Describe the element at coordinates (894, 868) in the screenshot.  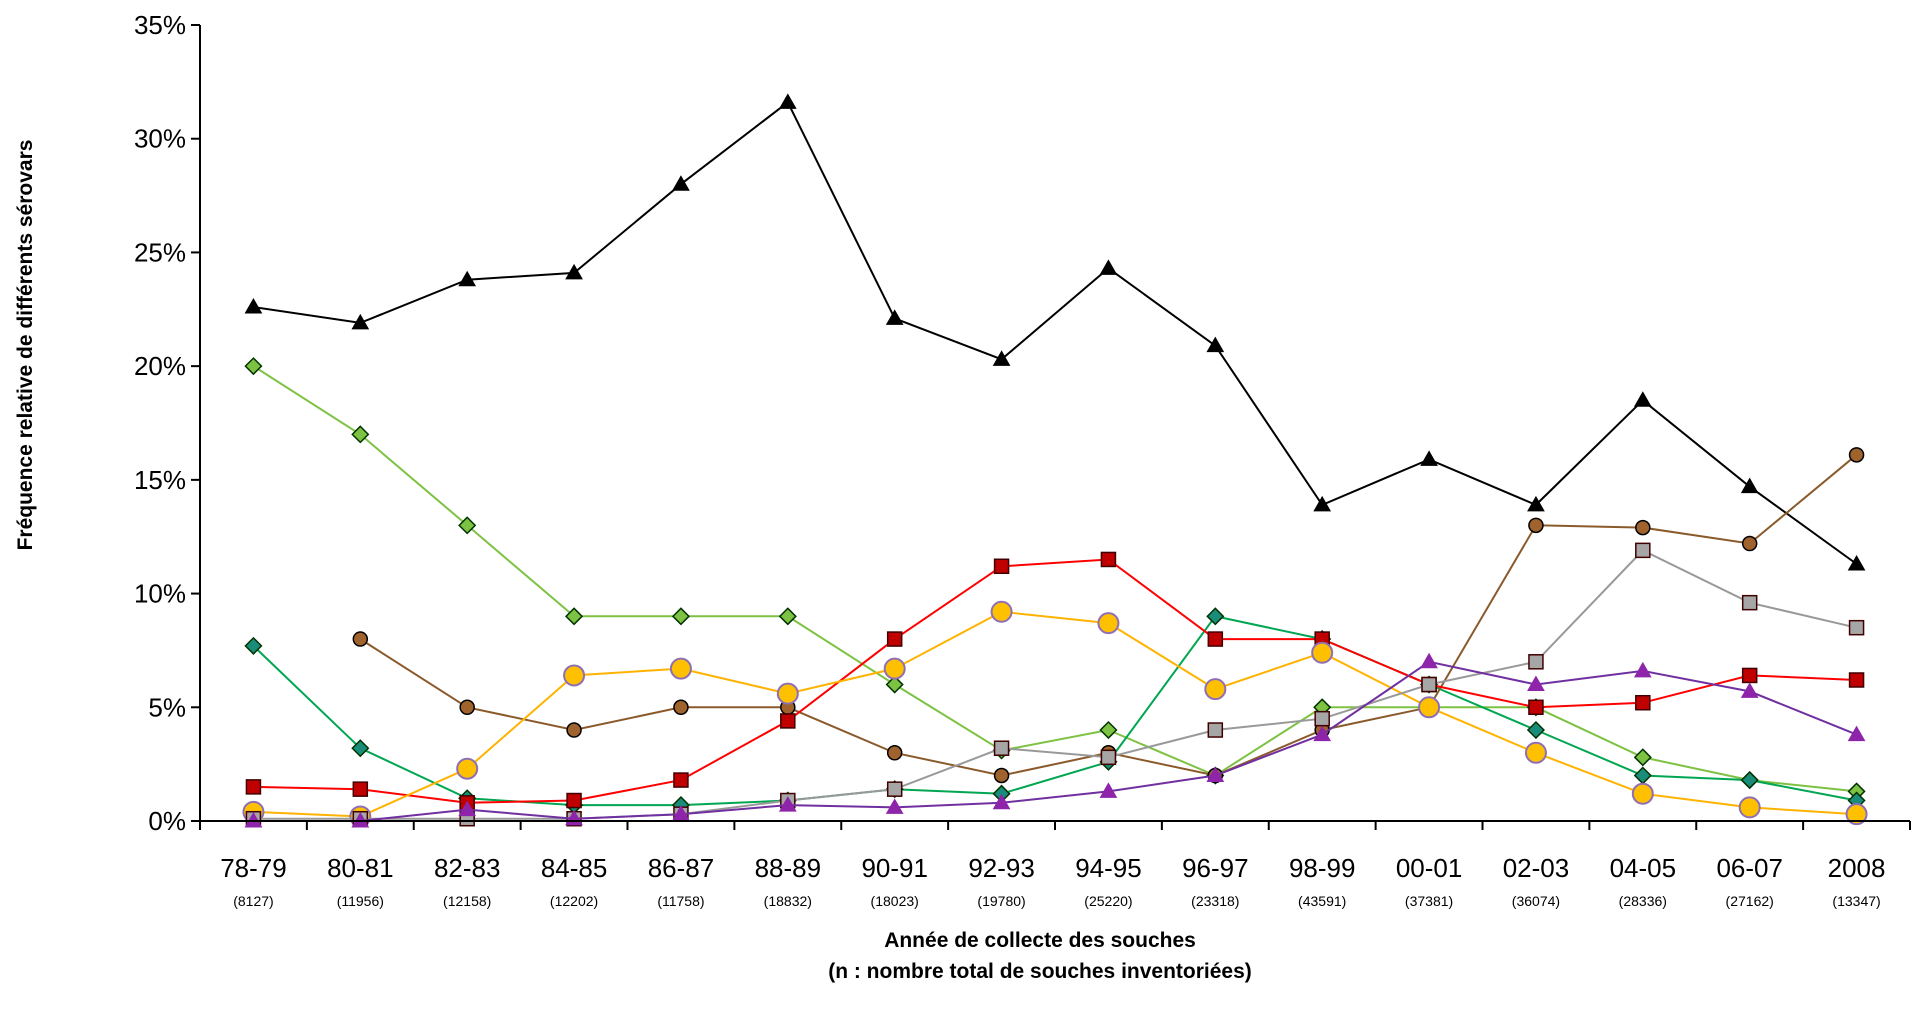
I see `x-tick-label: 90-91` at that location.